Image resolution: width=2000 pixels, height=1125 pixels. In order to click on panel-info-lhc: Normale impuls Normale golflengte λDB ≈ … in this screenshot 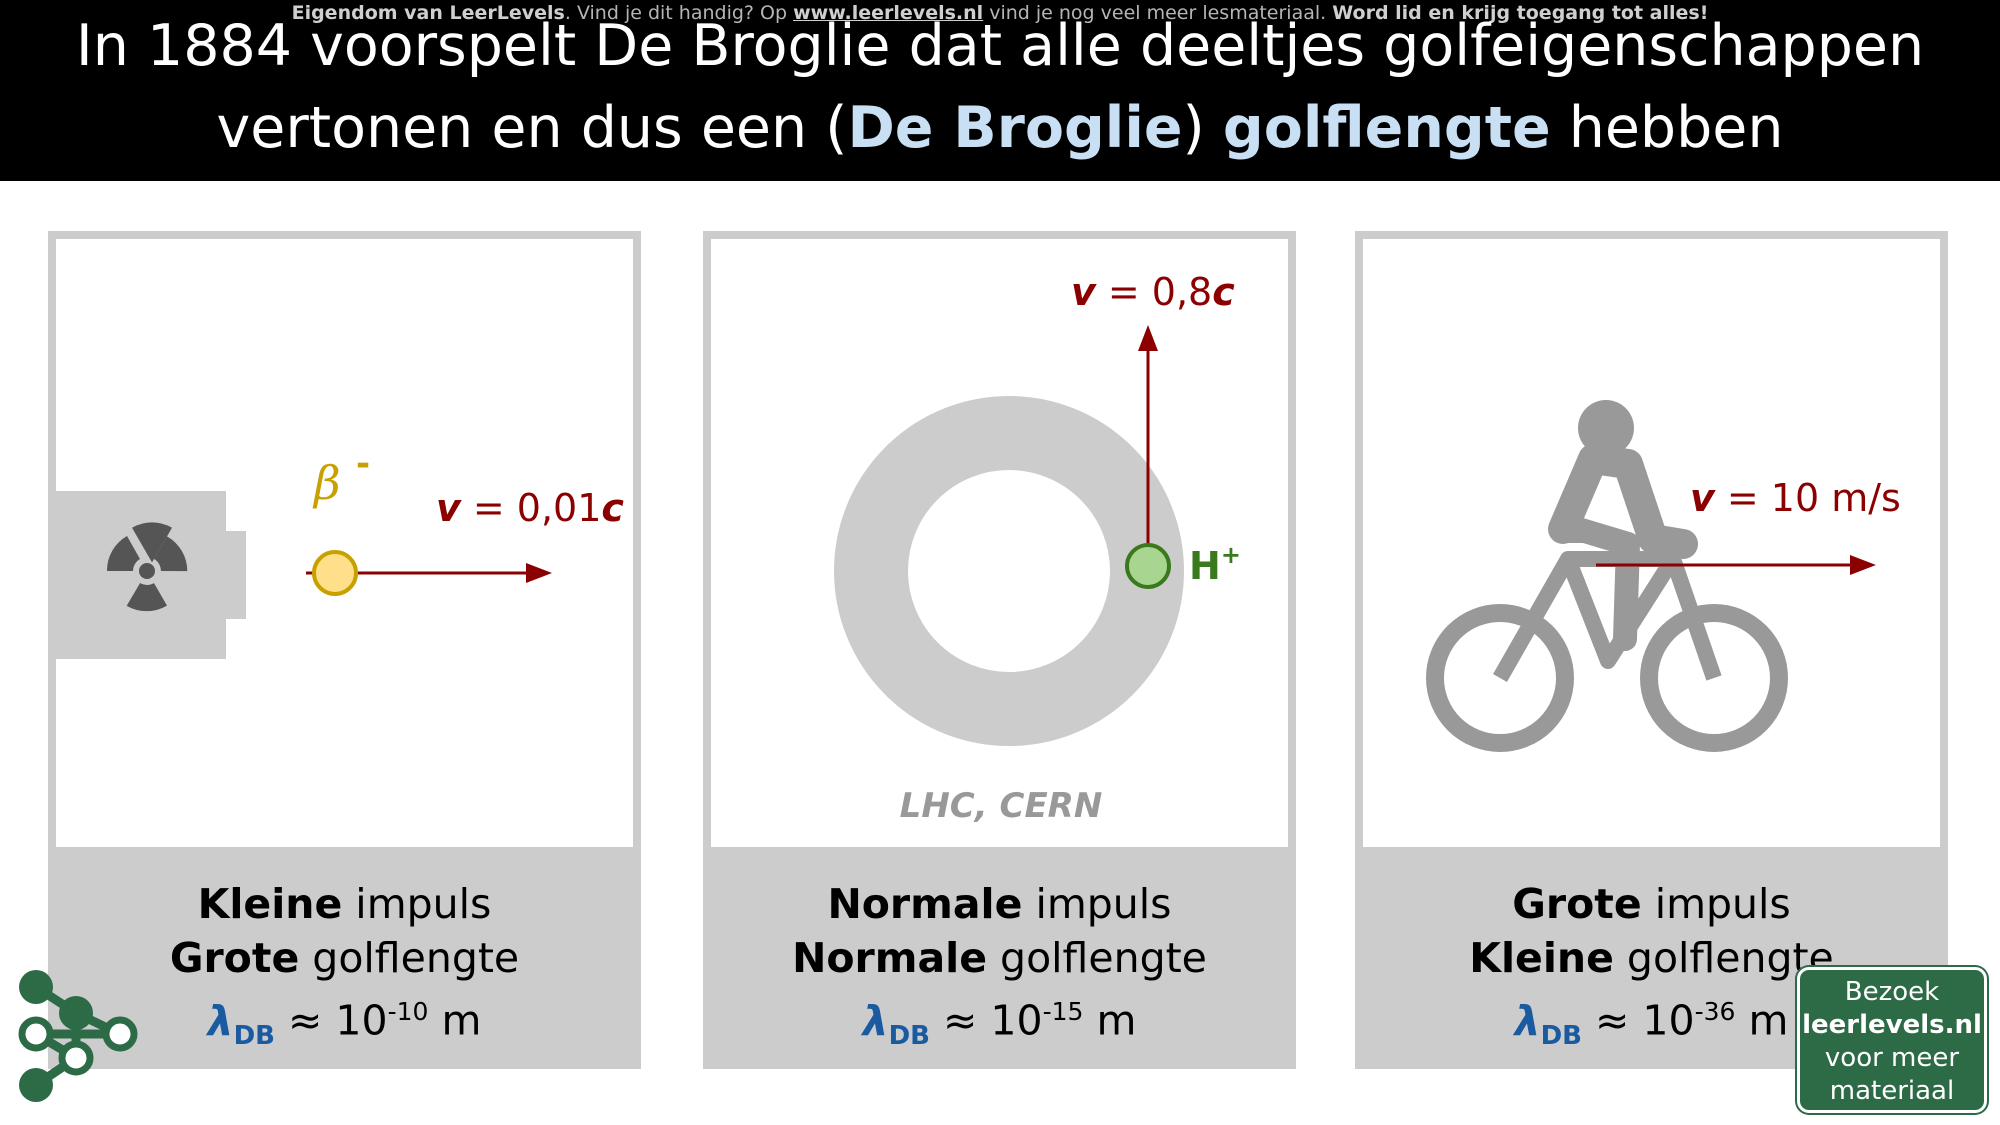, I will do `click(999, 954)`.